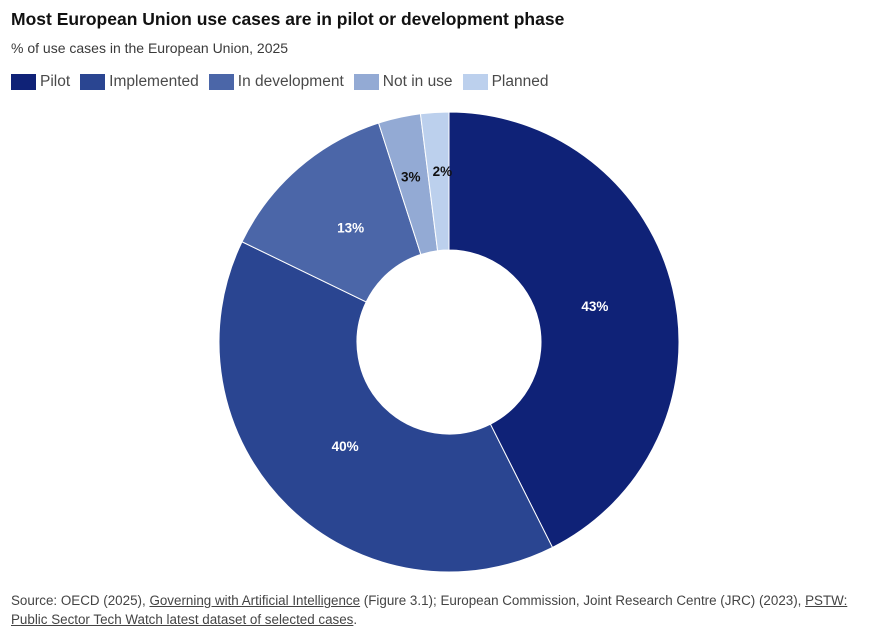 The image size is (890, 638). I want to click on source-prefix: Source: OECD (2025),, so click(80, 600).